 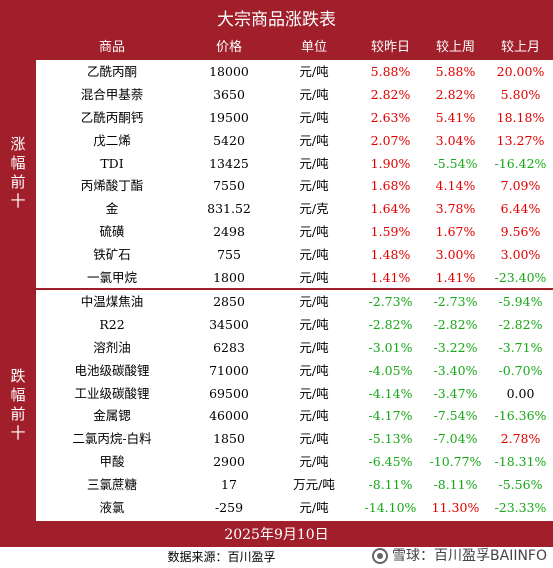 What do you see at coordinates (229, 439) in the screenshot?
I see `commodity-price: 1850` at bounding box center [229, 439].